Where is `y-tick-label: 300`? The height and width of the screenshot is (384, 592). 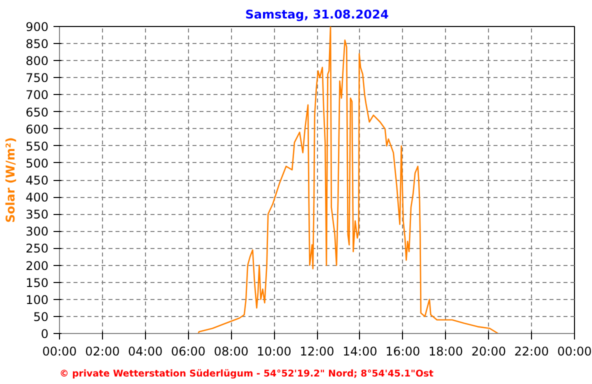
y-tick-label: 300 is located at coordinates (37, 231).